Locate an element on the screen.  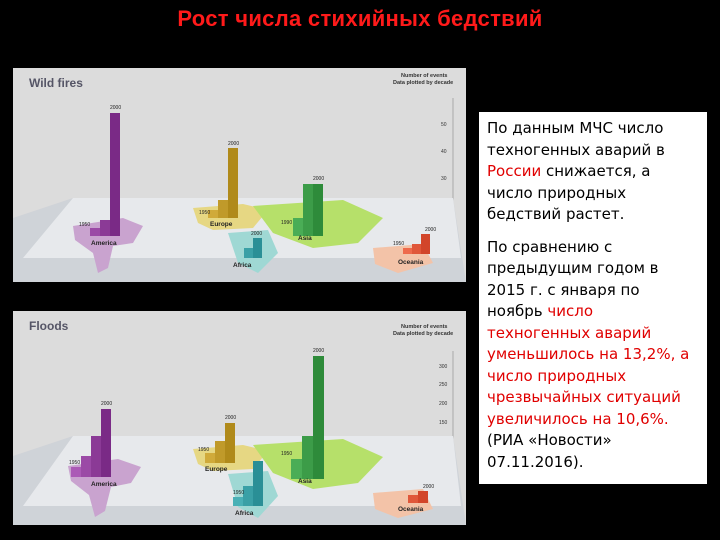
p1-highlight-russia: России is located at coordinates (514, 171).